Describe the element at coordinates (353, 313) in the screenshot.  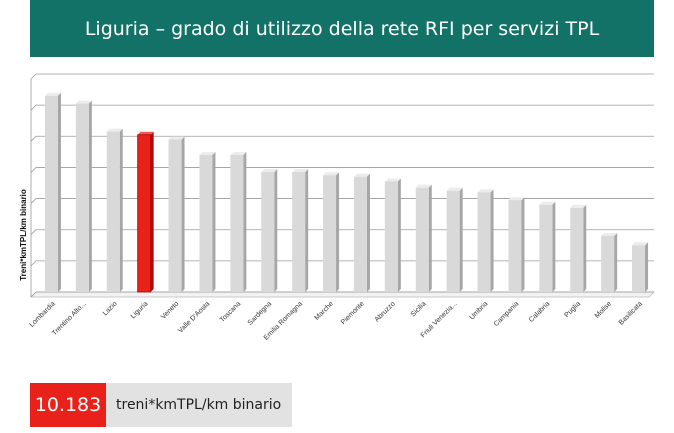
I see `category-label: Piemonte` at that location.